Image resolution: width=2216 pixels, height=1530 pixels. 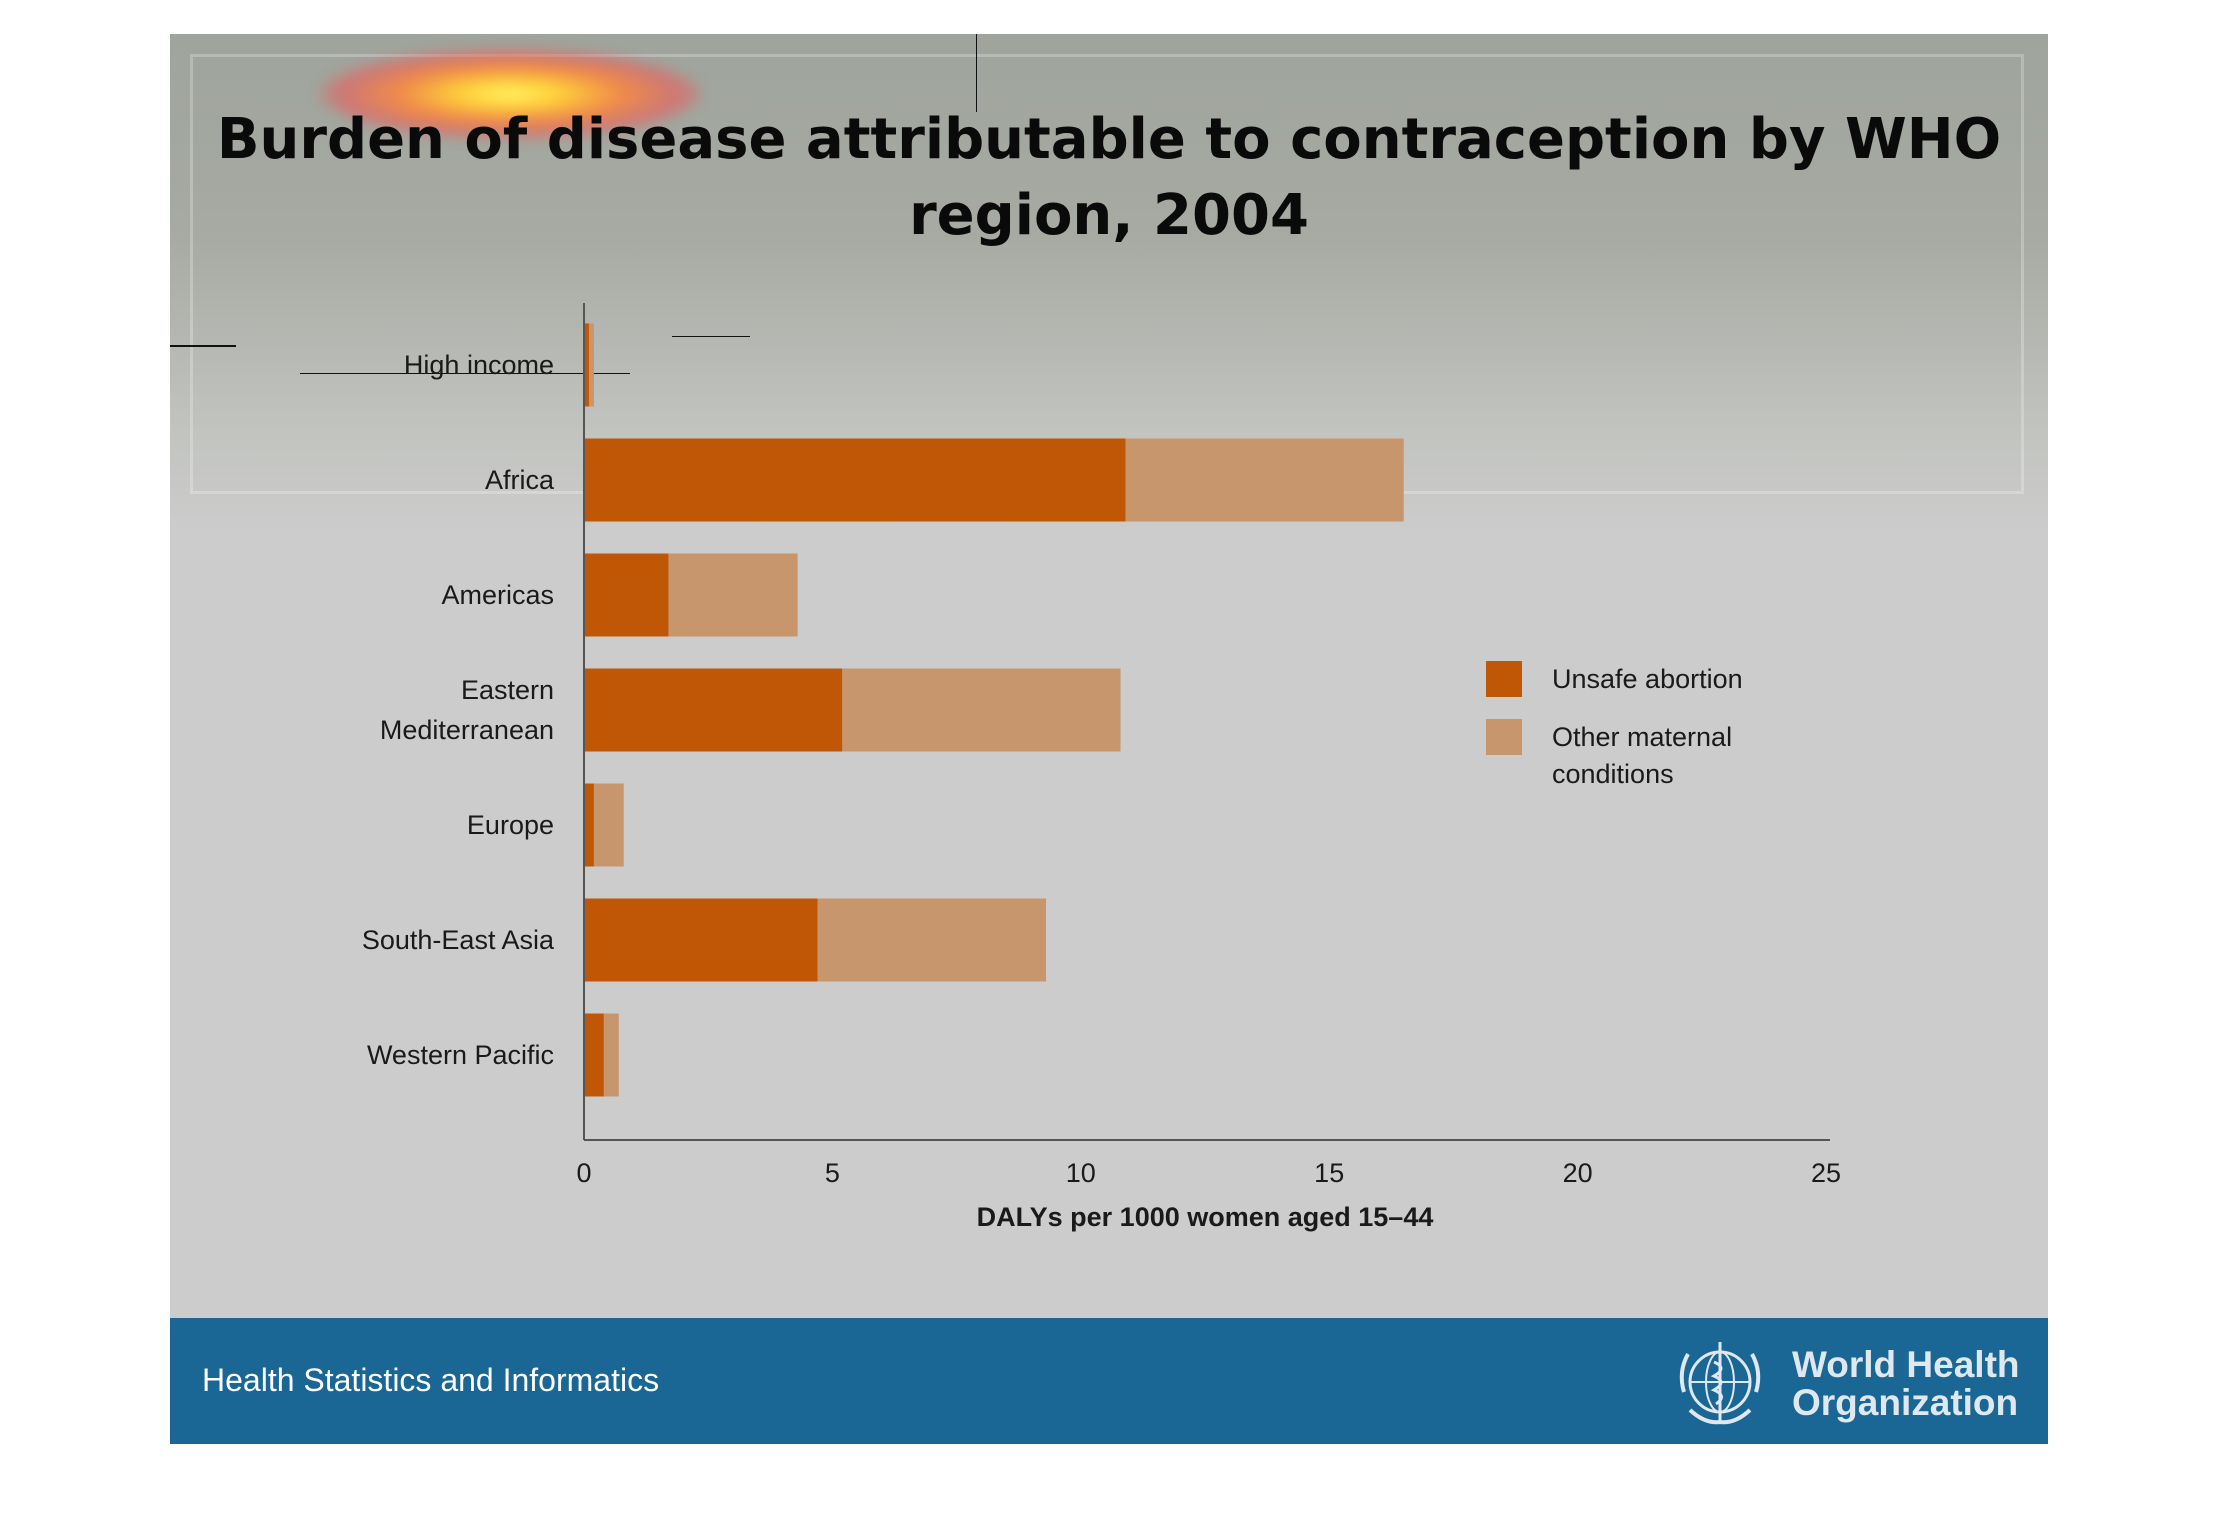 What do you see at coordinates (1826, 1173) in the screenshot?
I see `x-tick-label: 25` at bounding box center [1826, 1173].